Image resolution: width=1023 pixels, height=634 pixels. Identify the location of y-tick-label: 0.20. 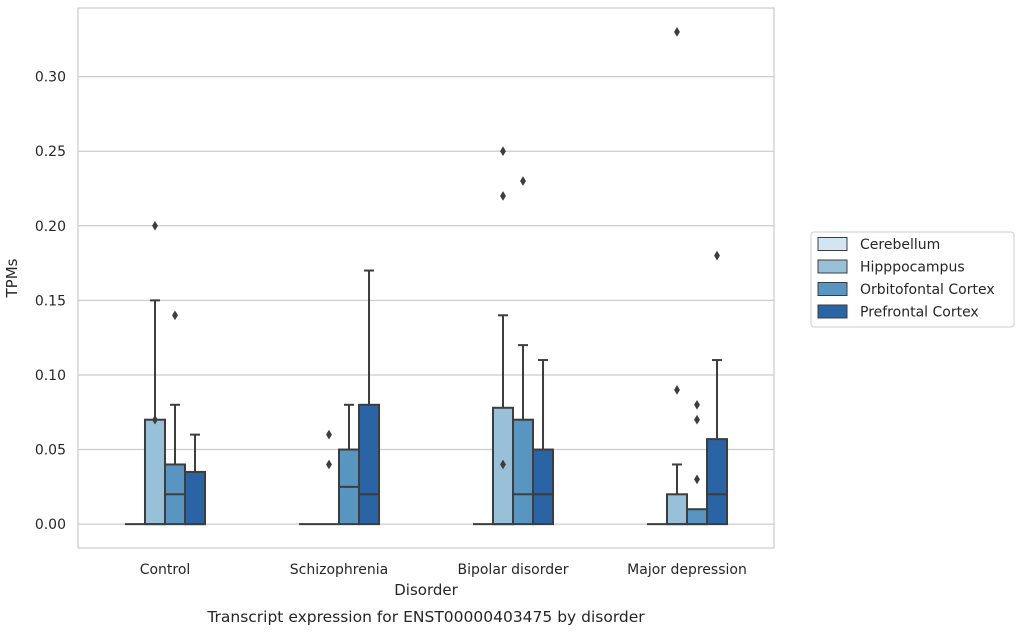
(50, 227).